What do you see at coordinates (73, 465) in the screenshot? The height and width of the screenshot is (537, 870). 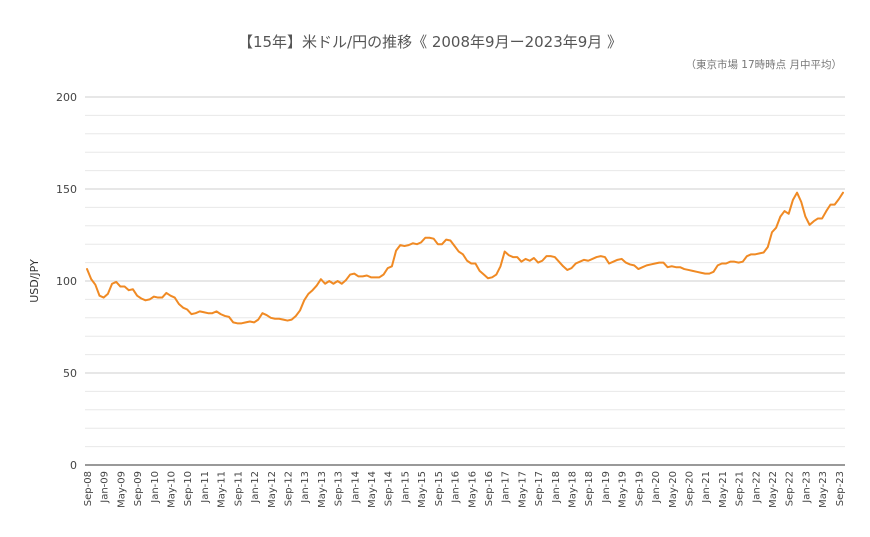 I see `y-tick-label: 0` at bounding box center [73, 465].